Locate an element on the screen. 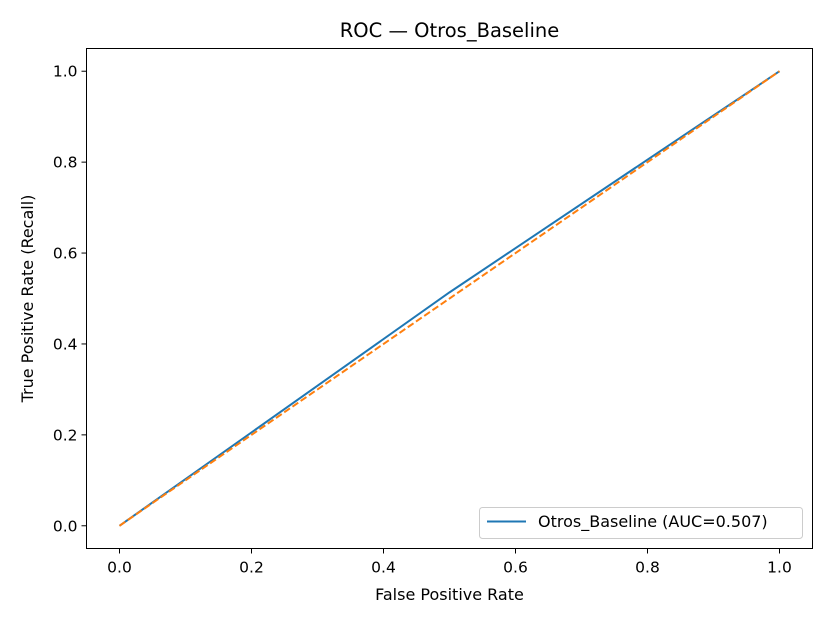  legend-label: Otros_Baseline (AUC=0.507) is located at coordinates (653, 522).